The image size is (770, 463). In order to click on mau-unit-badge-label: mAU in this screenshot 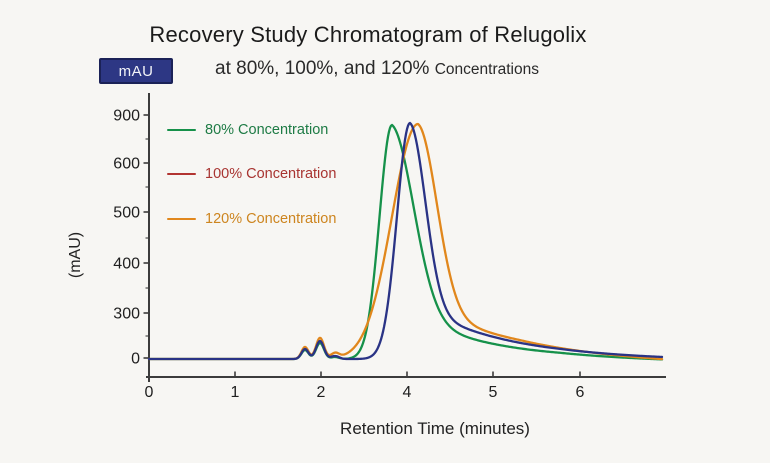, I will do `click(136, 71)`.